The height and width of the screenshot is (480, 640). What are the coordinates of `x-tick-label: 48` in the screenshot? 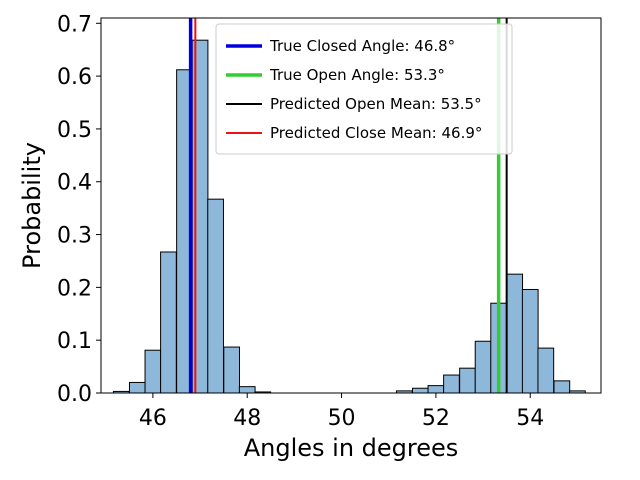 It's located at (247, 418).